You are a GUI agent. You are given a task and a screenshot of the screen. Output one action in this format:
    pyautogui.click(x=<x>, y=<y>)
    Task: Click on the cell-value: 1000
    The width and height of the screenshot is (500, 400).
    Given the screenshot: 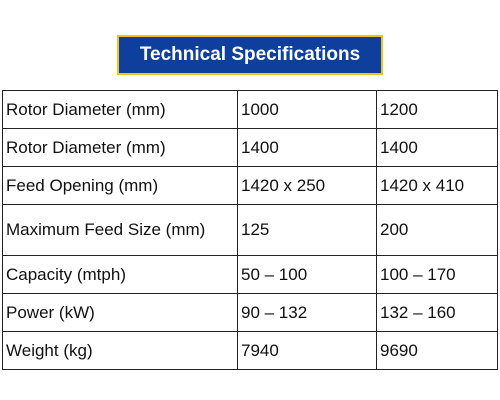 What is the action you would take?
    pyautogui.click(x=307, y=109)
    